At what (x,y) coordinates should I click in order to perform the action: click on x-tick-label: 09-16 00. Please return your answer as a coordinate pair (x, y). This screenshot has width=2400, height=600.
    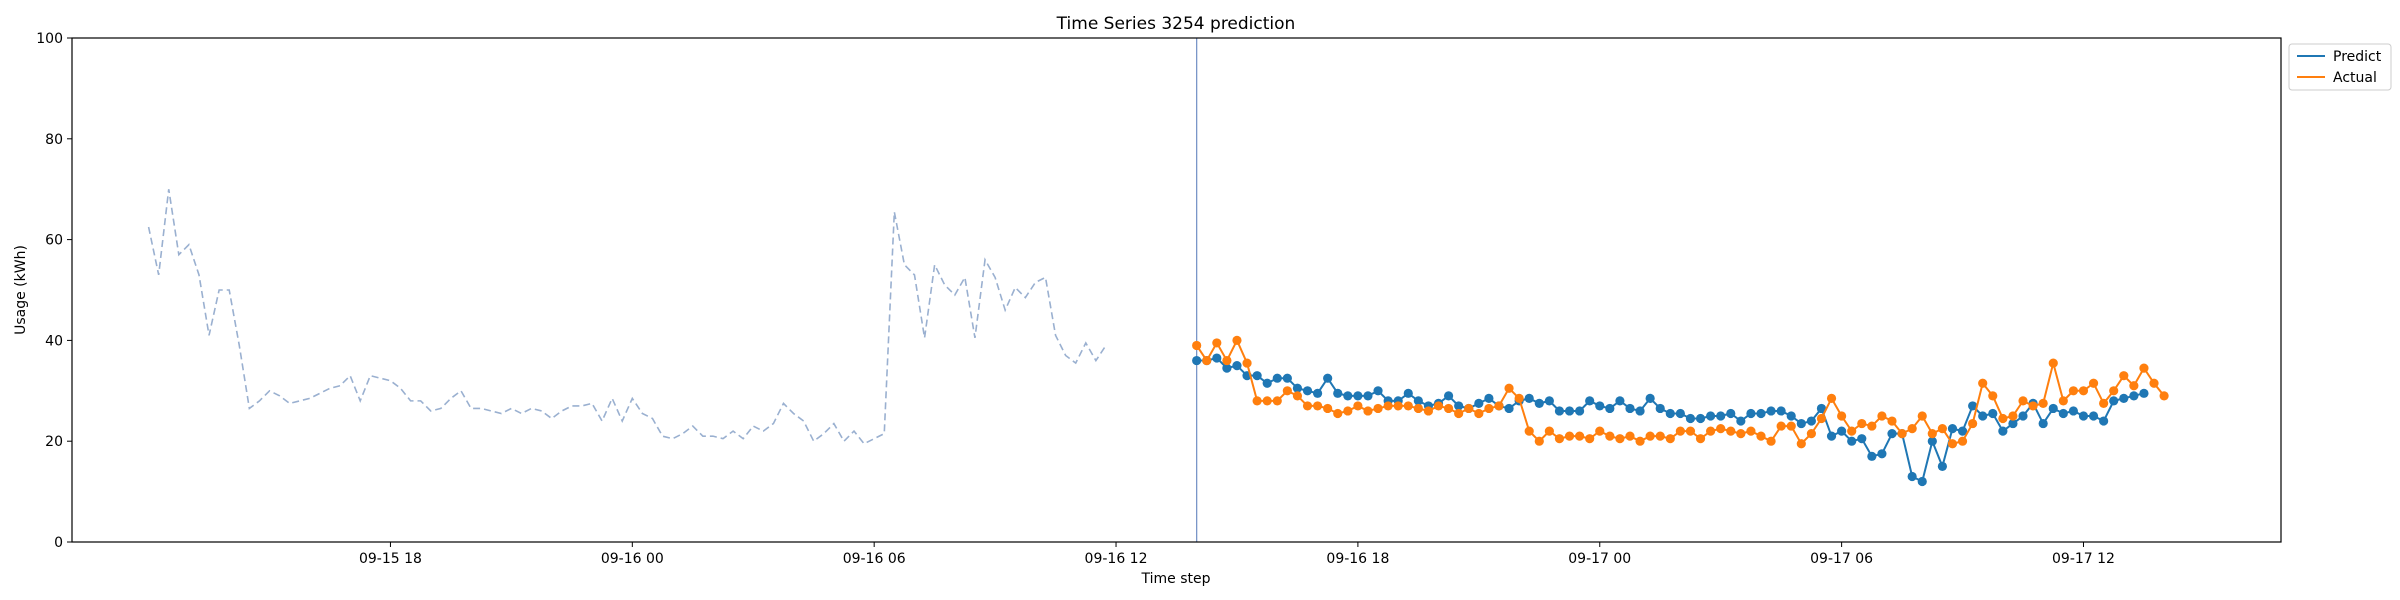
    Looking at the image, I should click on (632, 559).